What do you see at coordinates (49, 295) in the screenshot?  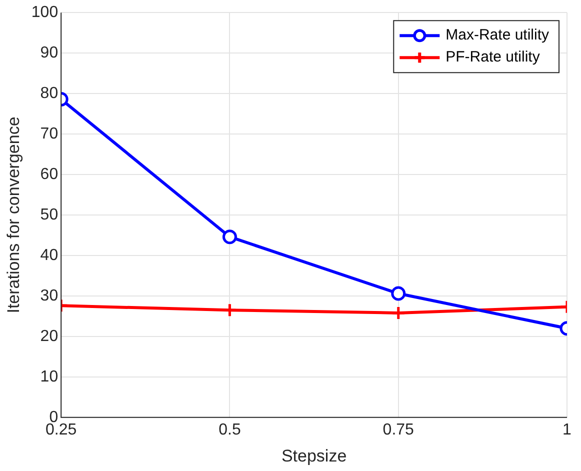 I see `y-tick-label: 30` at bounding box center [49, 295].